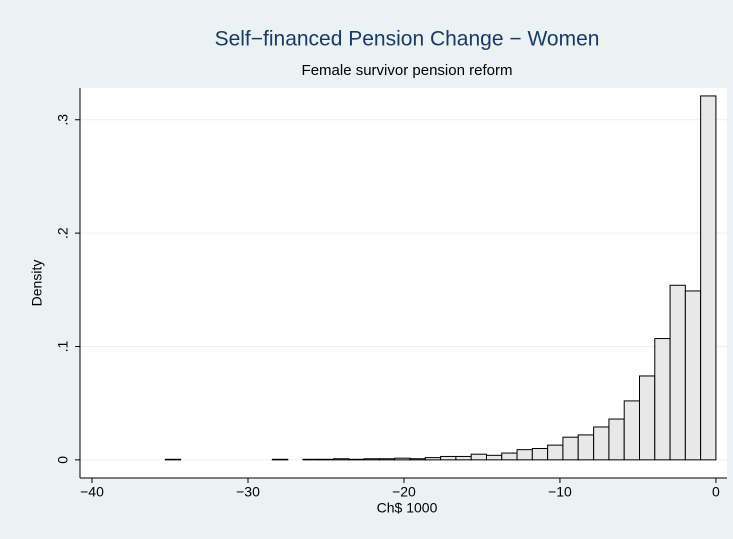  What do you see at coordinates (63, 346) in the screenshot?
I see `y-tick-label: .1` at bounding box center [63, 346].